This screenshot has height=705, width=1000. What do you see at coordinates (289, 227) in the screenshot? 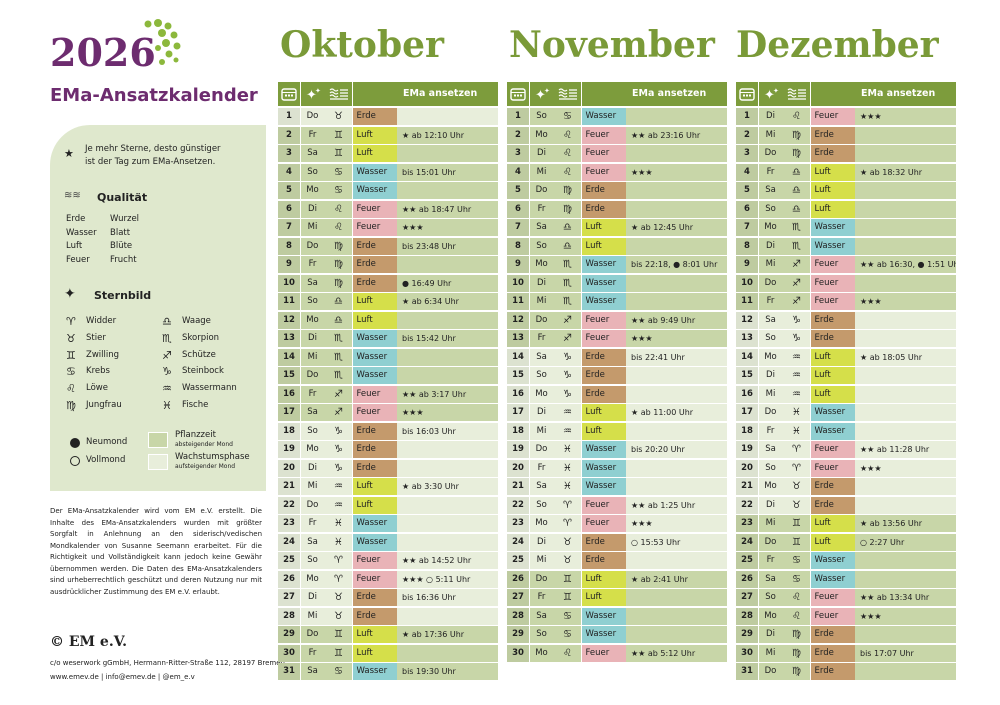
I see `day: 7` at bounding box center [289, 227].